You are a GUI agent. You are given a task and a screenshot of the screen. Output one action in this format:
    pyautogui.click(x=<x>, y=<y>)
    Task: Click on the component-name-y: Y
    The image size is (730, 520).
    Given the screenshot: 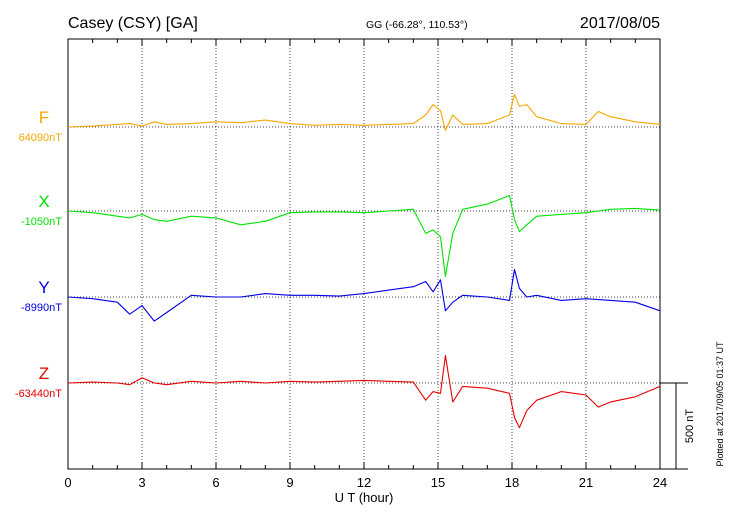 What is the action you would take?
    pyautogui.click(x=43, y=287)
    